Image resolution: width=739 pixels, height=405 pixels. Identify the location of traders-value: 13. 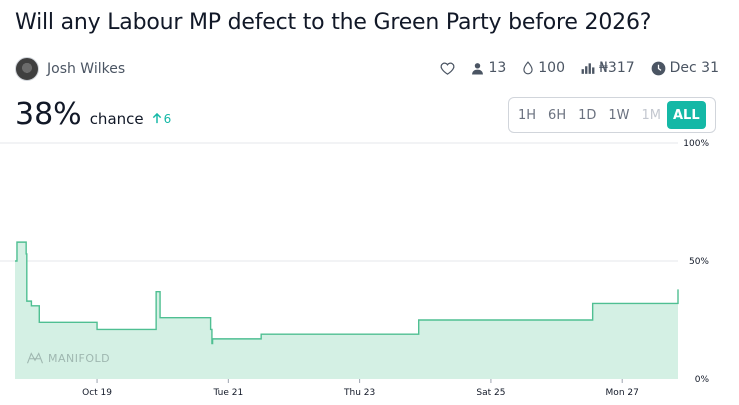
(497, 68).